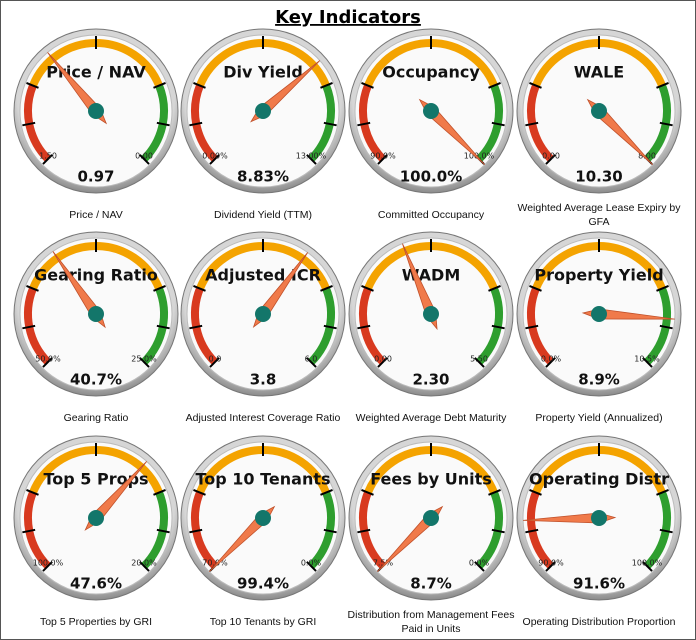 This screenshot has height=640, width=696. What do you see at coordinates (348, 17) in the screenshot?
I see `page-title: Key Indicators` at bounding box center [348, 17].